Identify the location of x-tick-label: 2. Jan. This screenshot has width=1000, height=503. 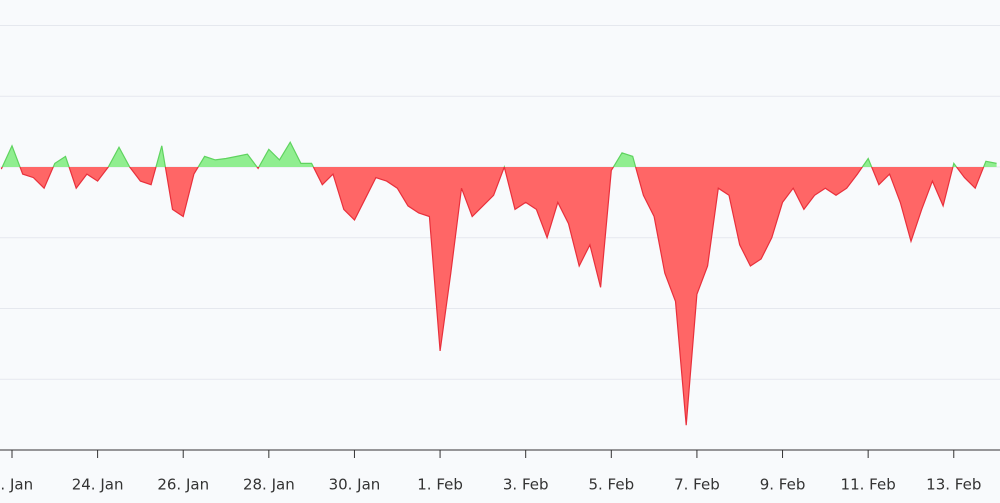
(16, 485).